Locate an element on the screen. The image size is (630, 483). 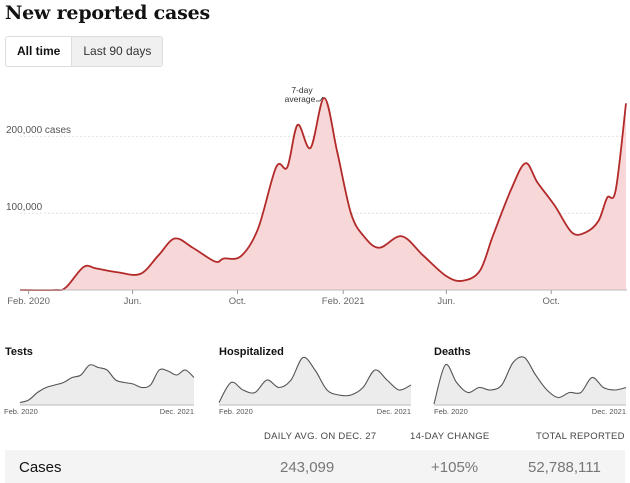
total-header: TOTAL REPORTED is located at coordinates (580, 436).